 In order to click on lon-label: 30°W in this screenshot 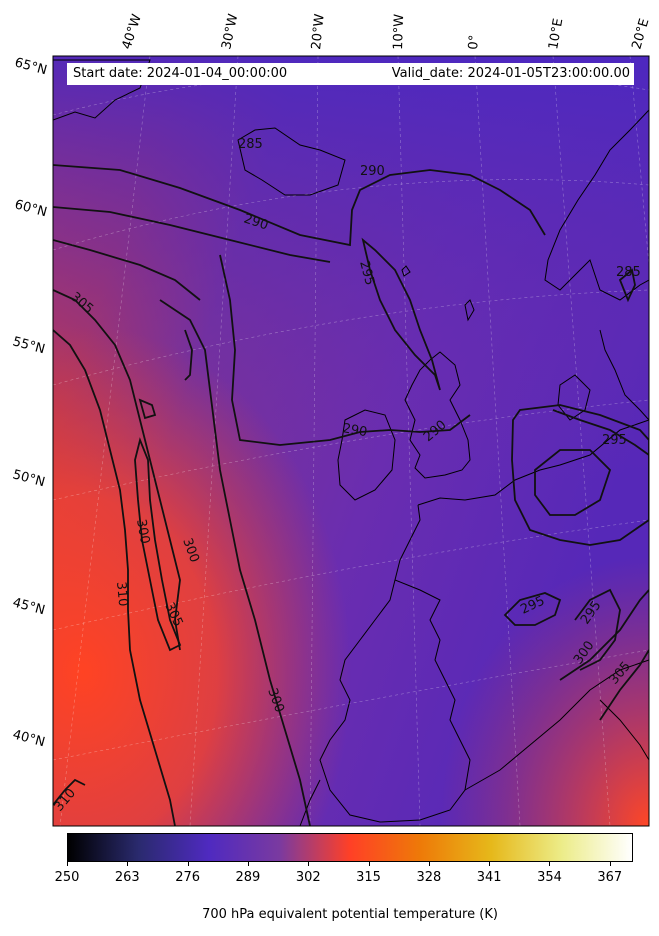, I will do `click(230, 31)`.